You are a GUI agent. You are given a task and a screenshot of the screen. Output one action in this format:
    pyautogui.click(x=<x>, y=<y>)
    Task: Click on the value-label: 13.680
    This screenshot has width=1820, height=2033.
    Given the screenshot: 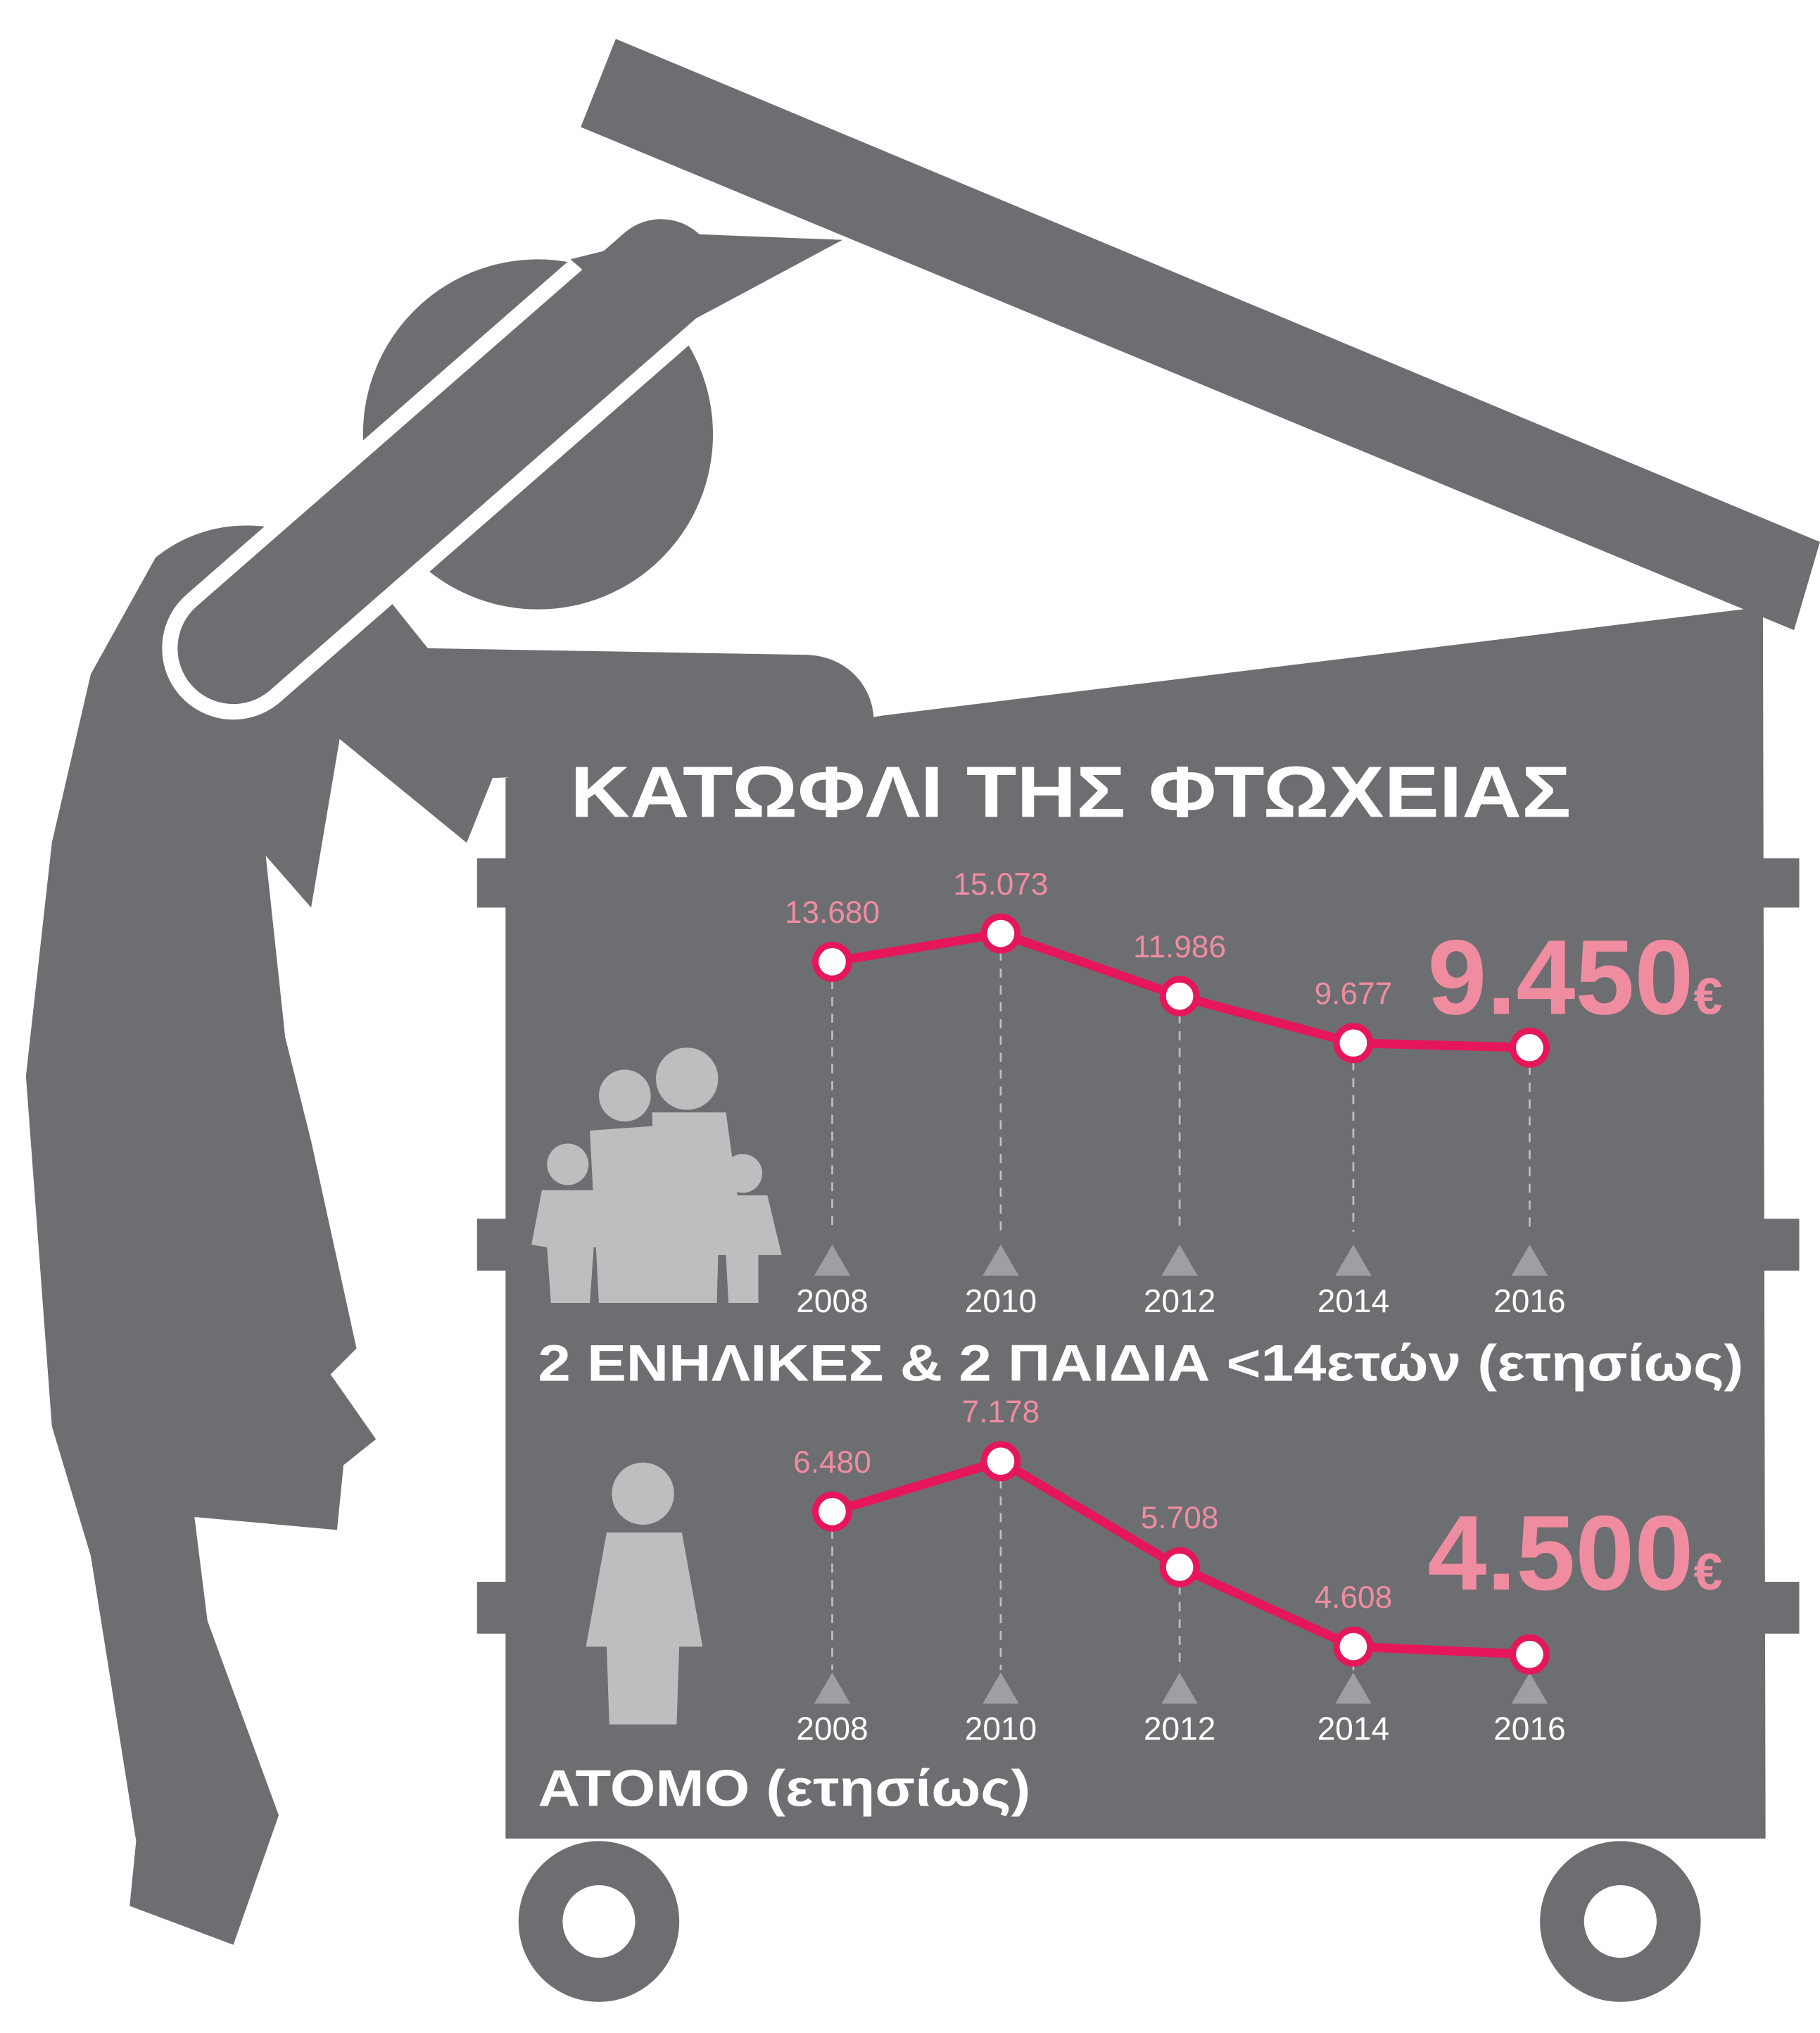 What is the action you would take?
    pyautogui.click(x=832, y=912)
    